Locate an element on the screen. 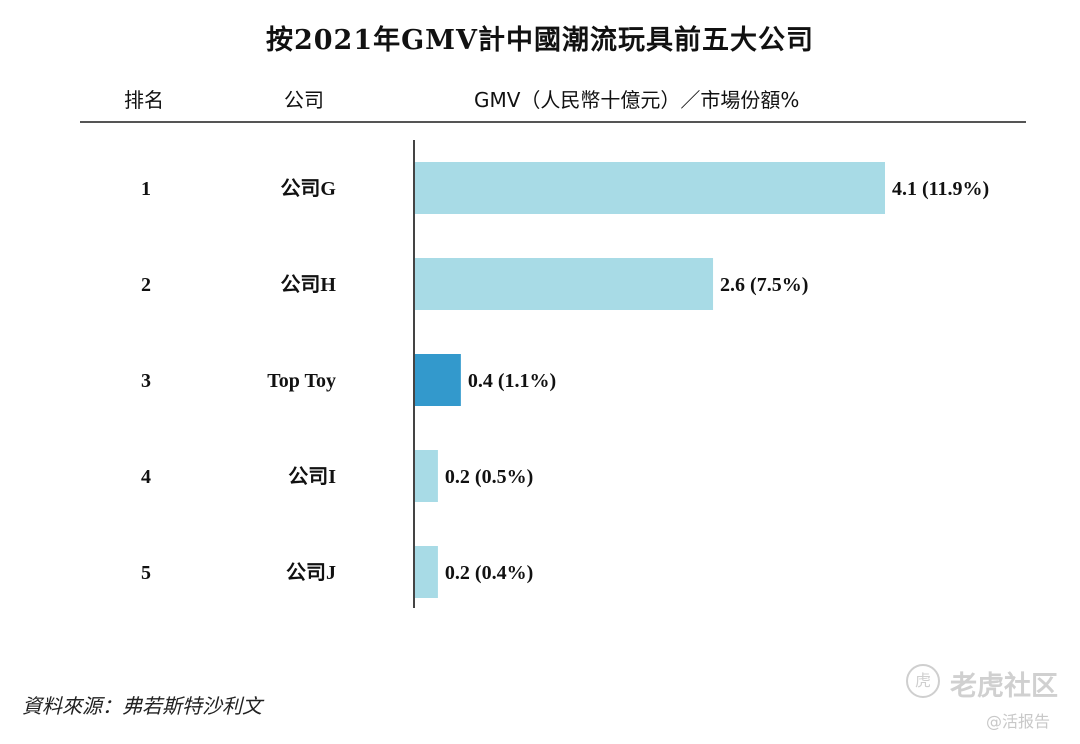 Image resolution: width=1080 pixels, height=744 pixels. company-label: 公司H is located at coordinates (308, 284).